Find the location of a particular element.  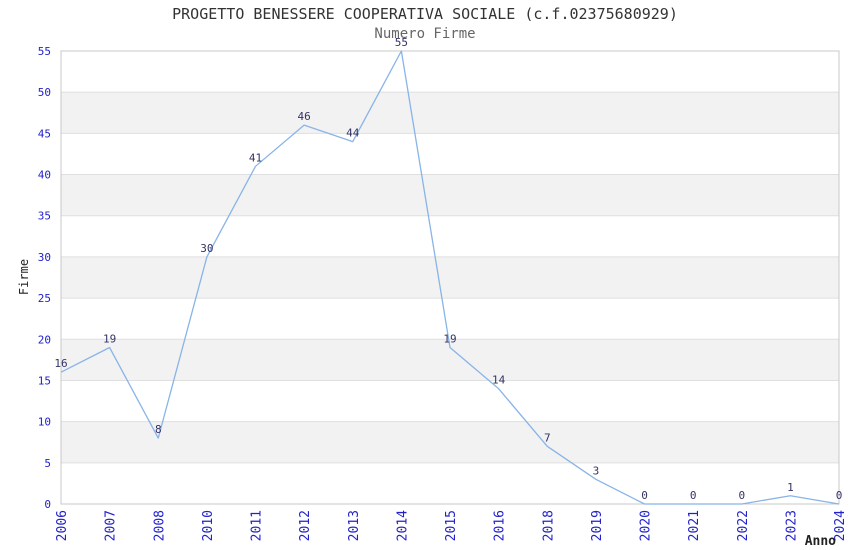

y-tick-label: 0 is located at coordinates (47, 504).